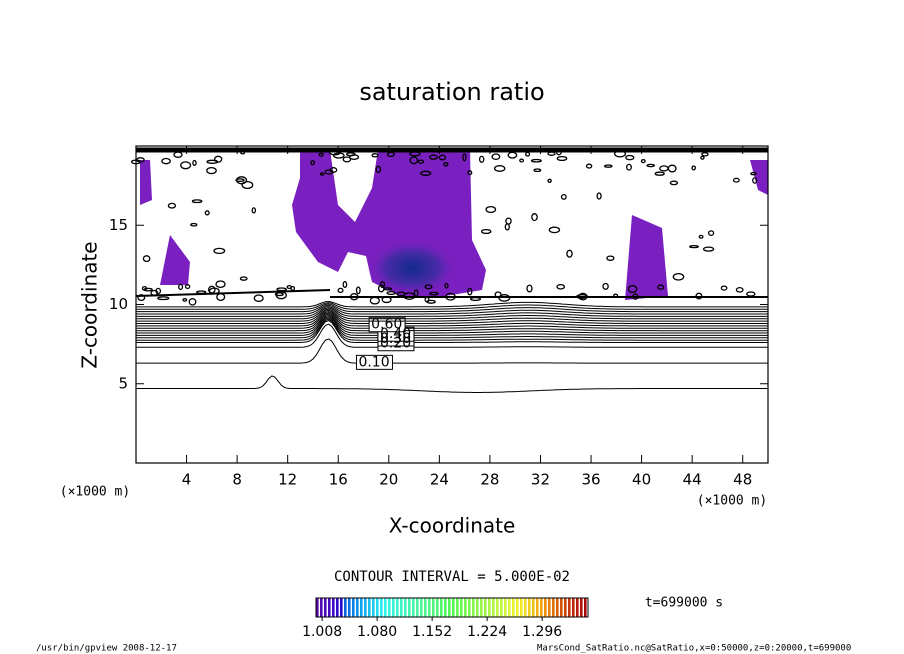 This screenshot has width=904, height=654. What do you see at coordinates (432, 632) in the screenshot?
I see `colorbar-tick-label: 1.152` at bounding box center [432, 632].